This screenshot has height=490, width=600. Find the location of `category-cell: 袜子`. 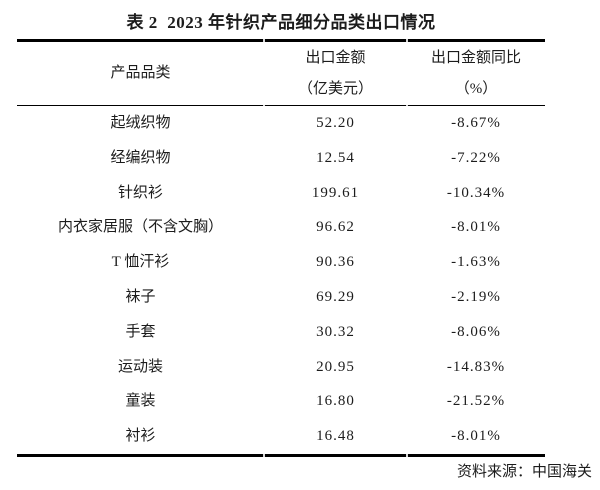

category-cell: 袜子 is located at coordinates (140, 296).